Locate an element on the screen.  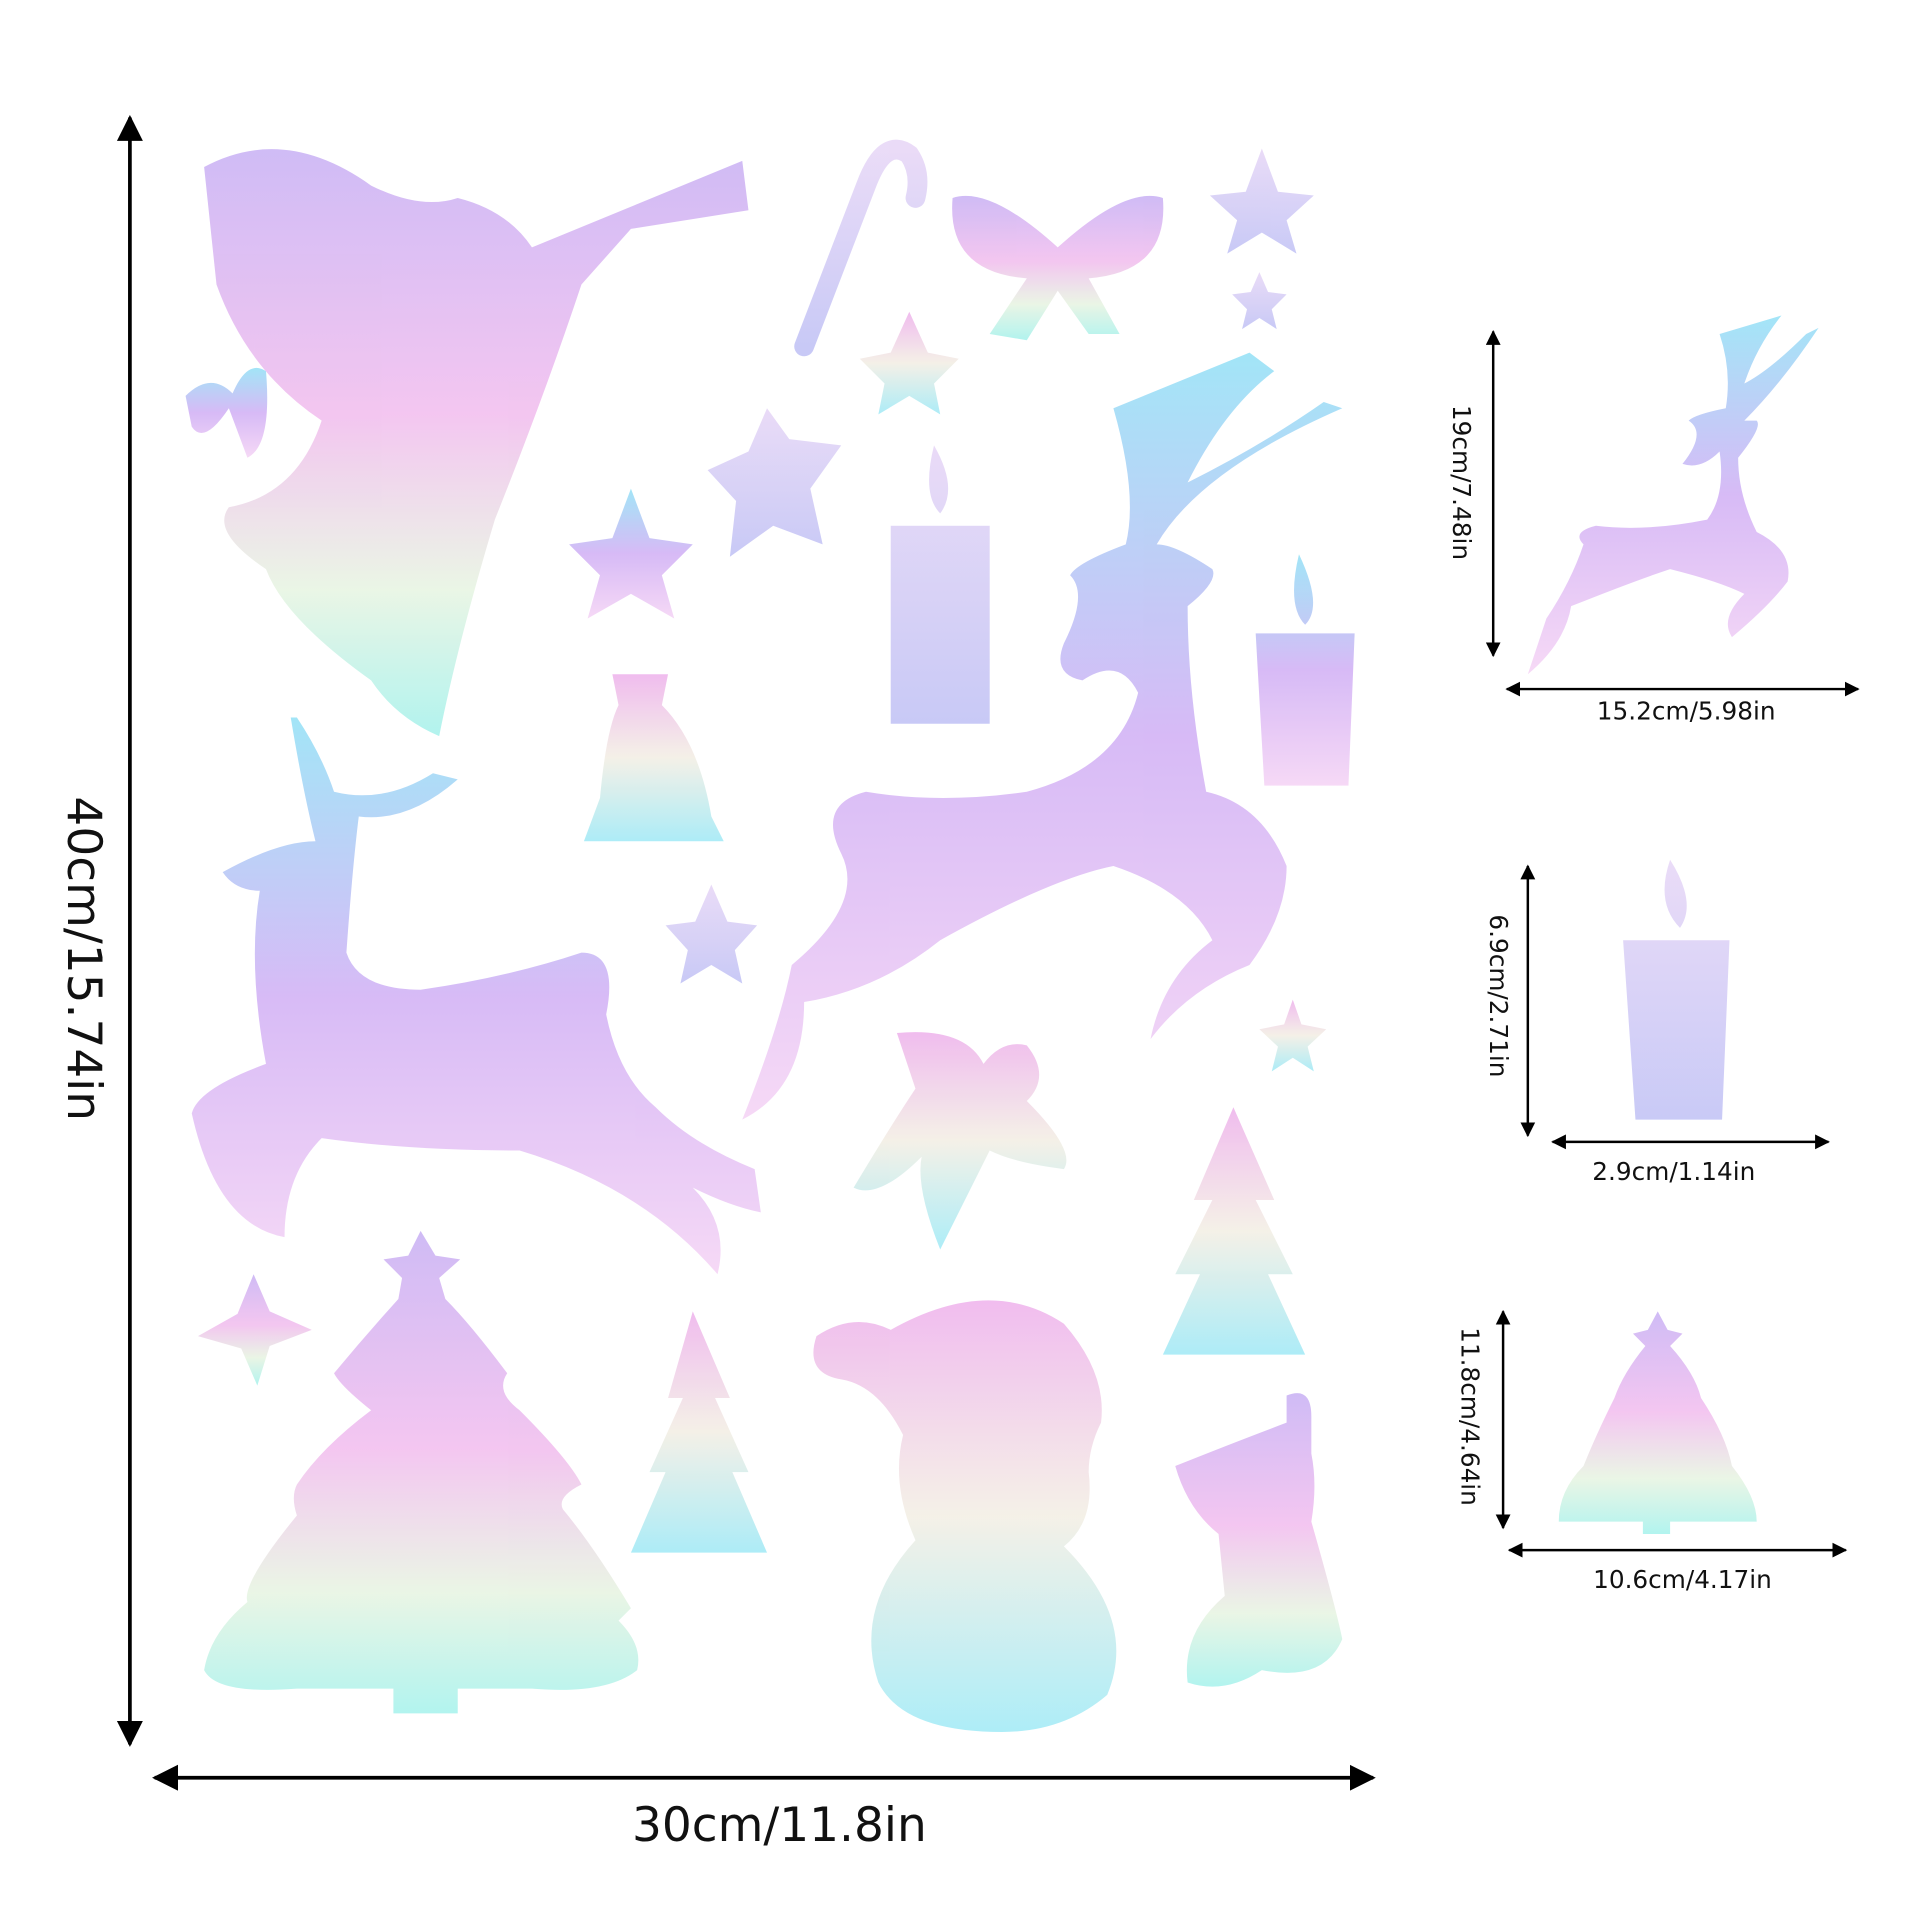
width-label: 15.2cm/5.98in is located at coordinates (1686, 711).